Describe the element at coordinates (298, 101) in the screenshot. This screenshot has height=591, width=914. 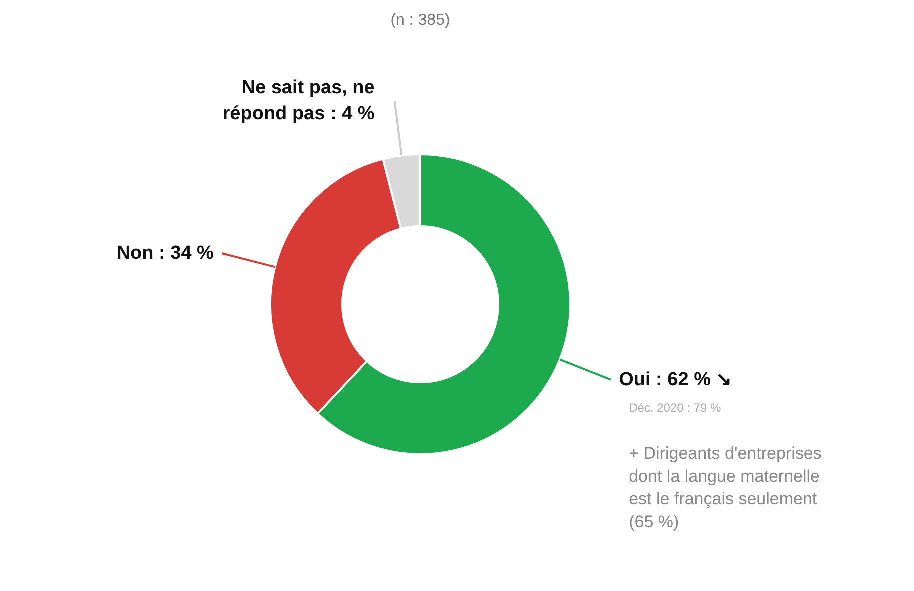
I see `slice-label: Ne sait pas, ne répond pas : 4 %` at that location.